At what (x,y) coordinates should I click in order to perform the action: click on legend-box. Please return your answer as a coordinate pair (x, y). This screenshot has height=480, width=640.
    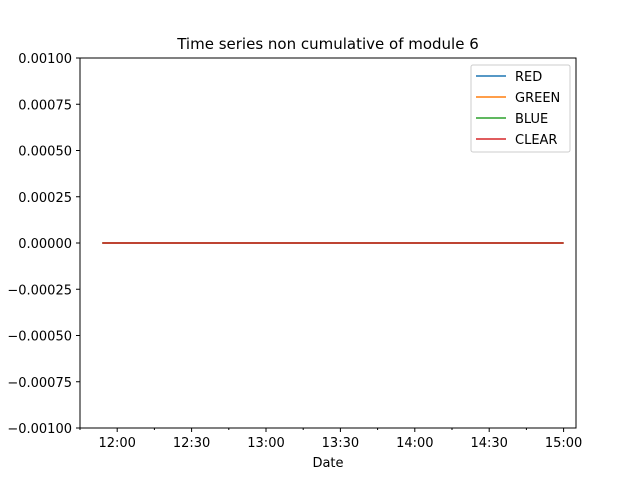
    Looking at the image, I should click on (520, 108).